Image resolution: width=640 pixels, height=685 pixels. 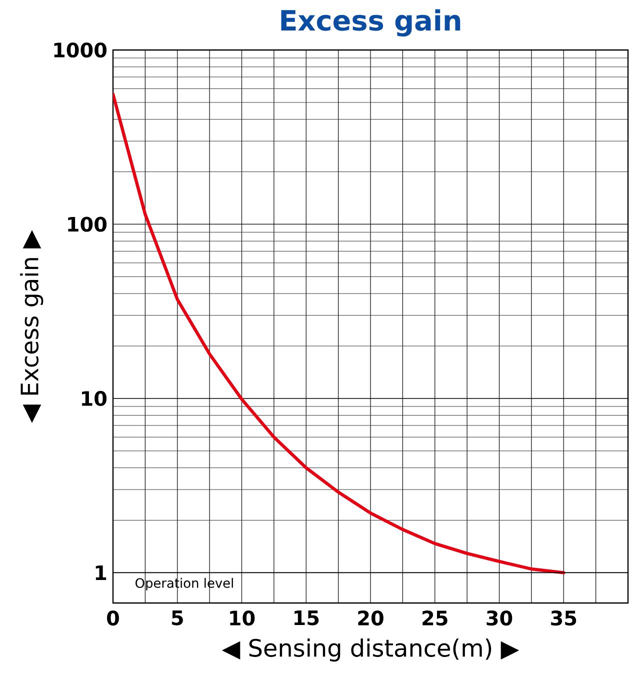 What do you see at coordinates (371, 618) in the screenshot?
I see `x-tick-label: 20` at bounding box center [371, 618].